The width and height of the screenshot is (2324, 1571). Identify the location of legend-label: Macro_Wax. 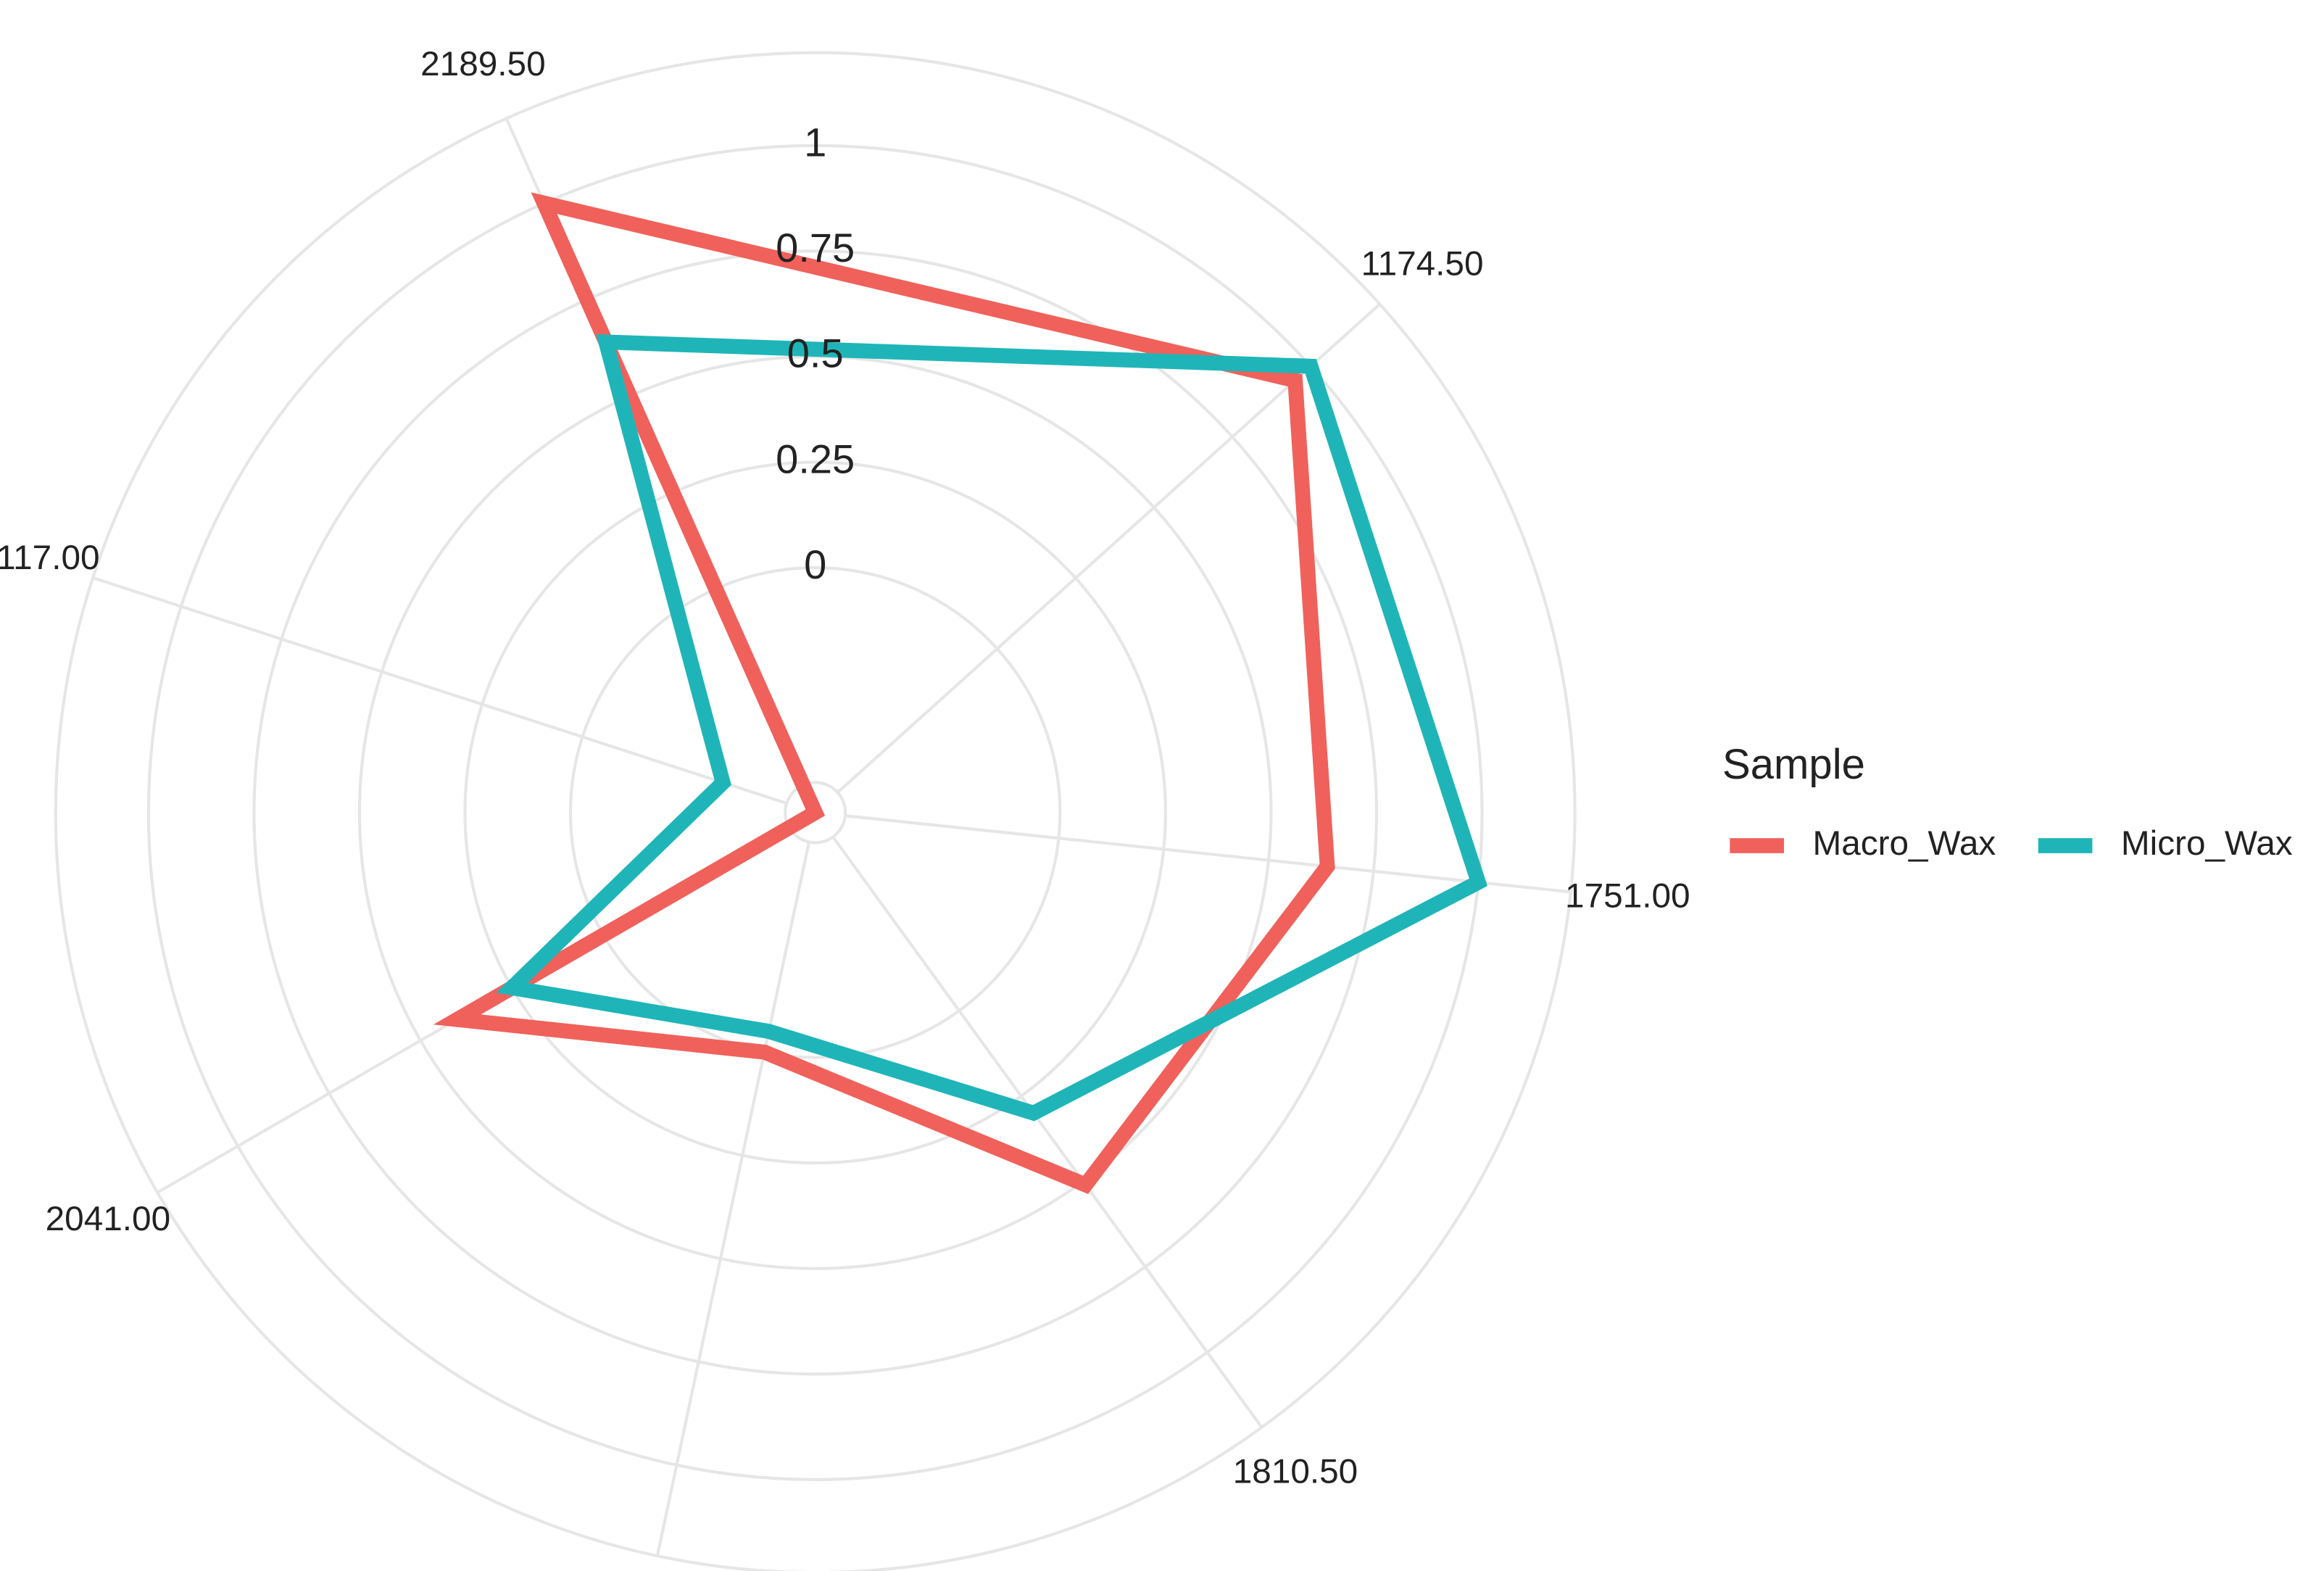
(1904, 843).